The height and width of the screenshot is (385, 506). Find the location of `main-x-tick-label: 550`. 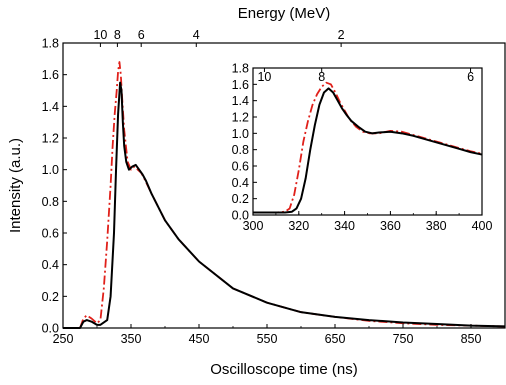

main-x-tick-label: 550 is located at coordinates (267, 339).